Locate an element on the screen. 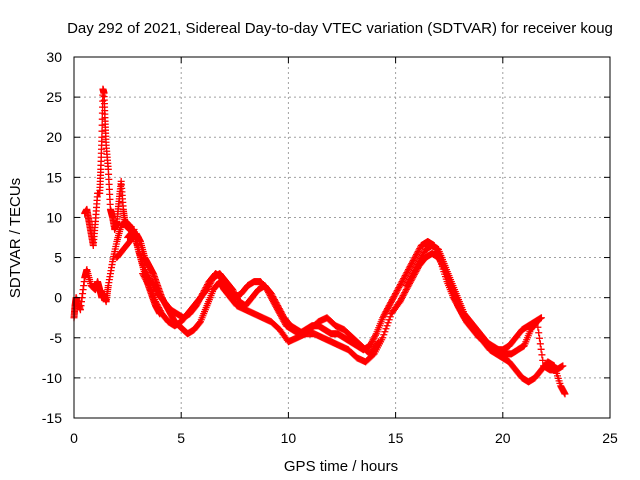 The height and width of the screenshot is (480, 640). y-tick-label: 0 is located at coordinates (58, 298).